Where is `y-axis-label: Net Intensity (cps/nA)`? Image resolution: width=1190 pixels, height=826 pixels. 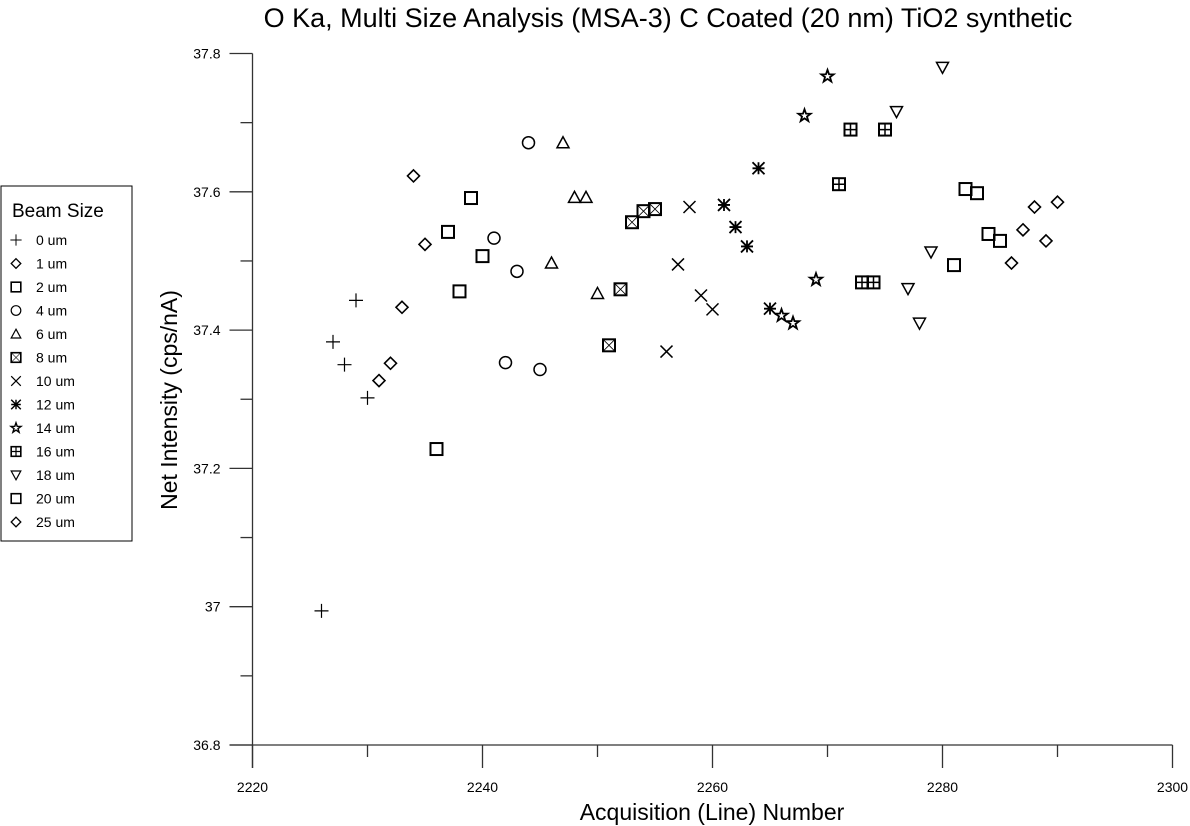
y-axis-label: Net Intensity (cps/nA) is located at coordinates (169, 400).